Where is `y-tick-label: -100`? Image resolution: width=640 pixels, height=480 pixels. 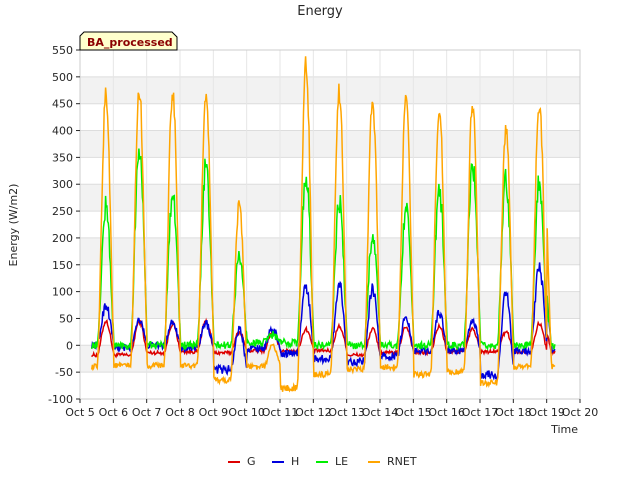
y-tick-label: -100 is located at coordinates (60, 399).